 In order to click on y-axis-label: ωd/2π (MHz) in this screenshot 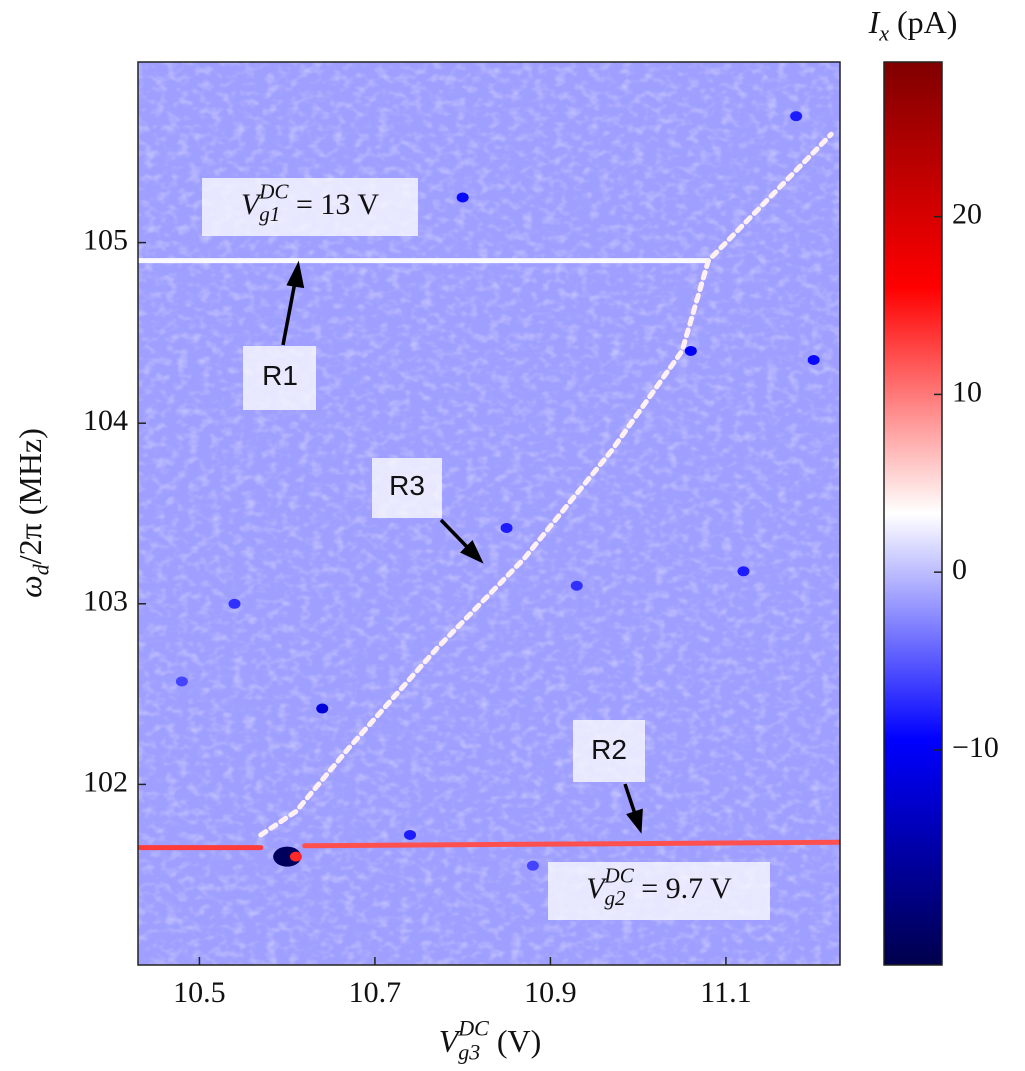, I will do `click(32, 513)`.